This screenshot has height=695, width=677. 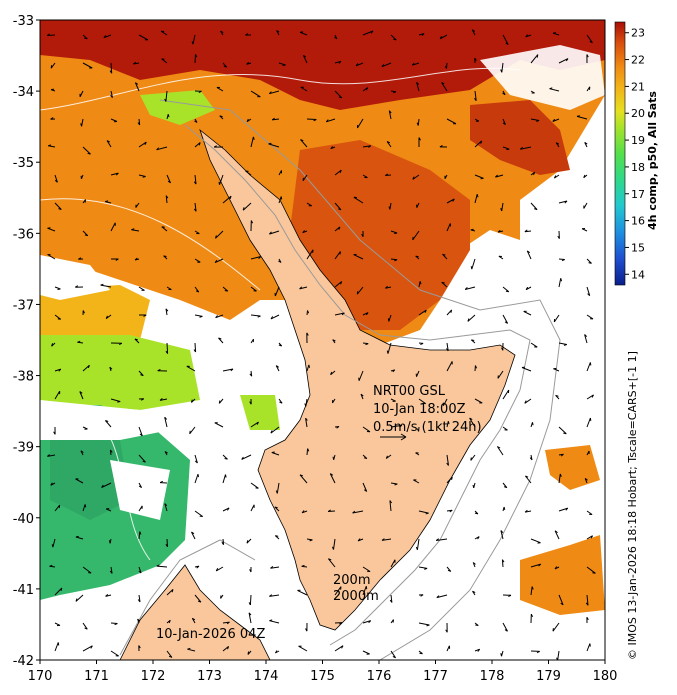 I want to click on y-tick-label: -37, so click(x=23, y=305).